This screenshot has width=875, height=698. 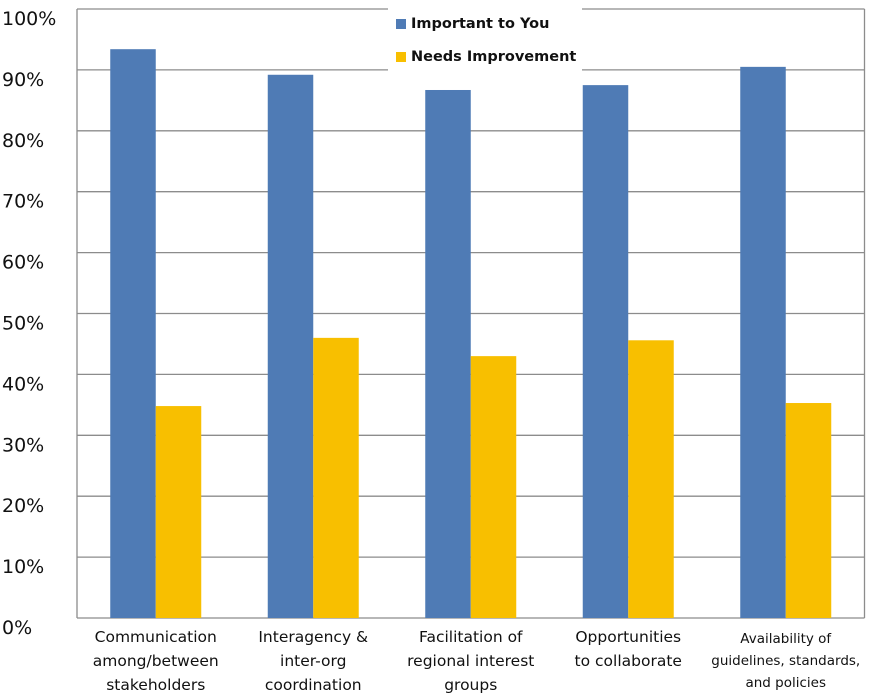 What do you see at coordinates (471, 685) in the screenshot?
I see `x-tick-label-line: groups` at bounding box center [471, 685].